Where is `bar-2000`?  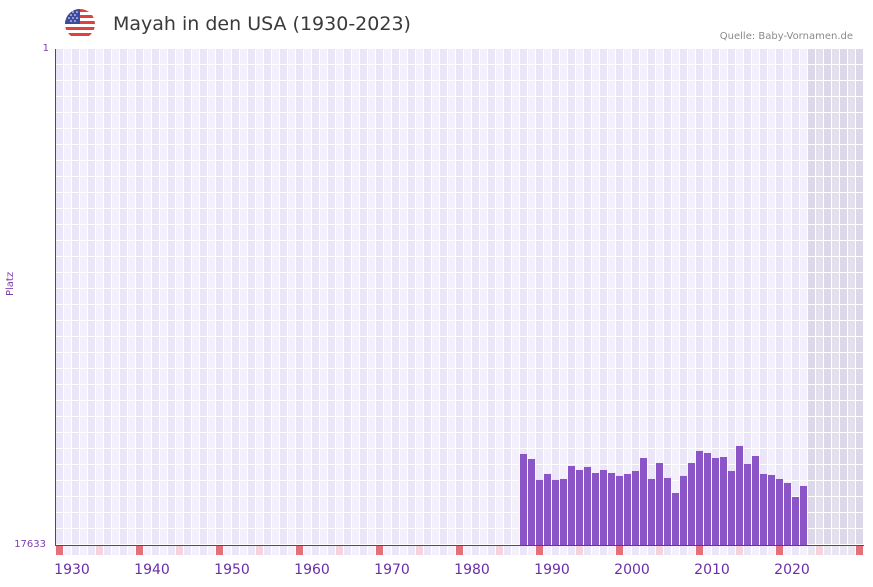
bar-2000 is located at coordinates (635, 507).